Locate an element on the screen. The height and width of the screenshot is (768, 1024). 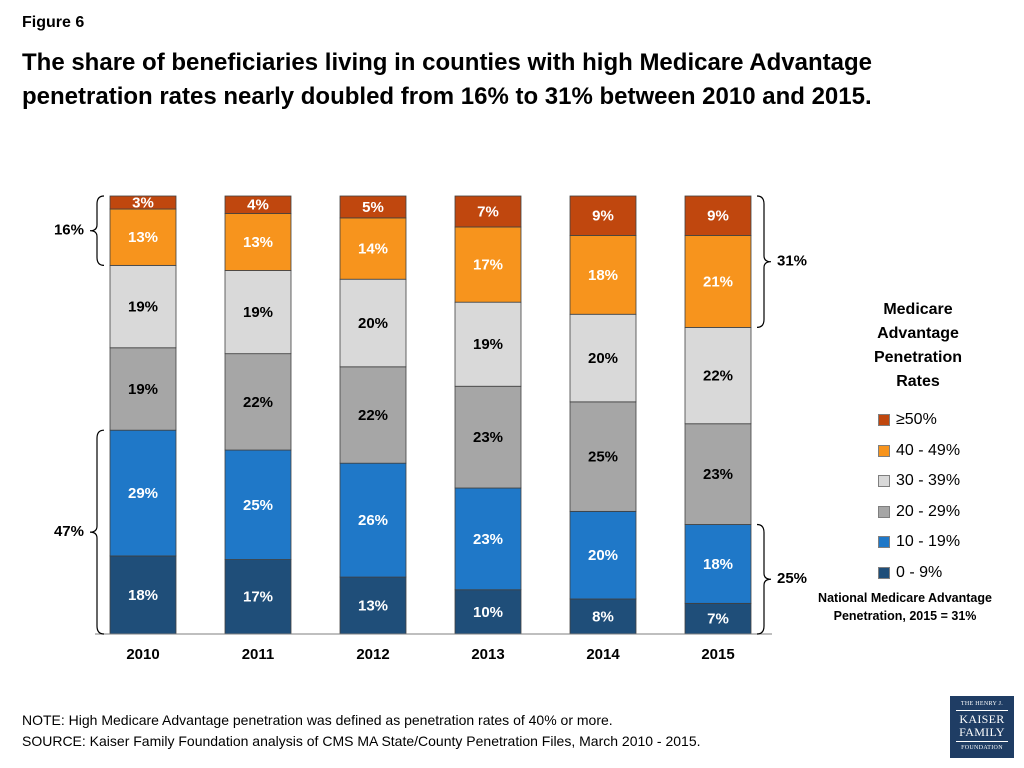
bracket-label: 47% is located at coordinates (69, 531).